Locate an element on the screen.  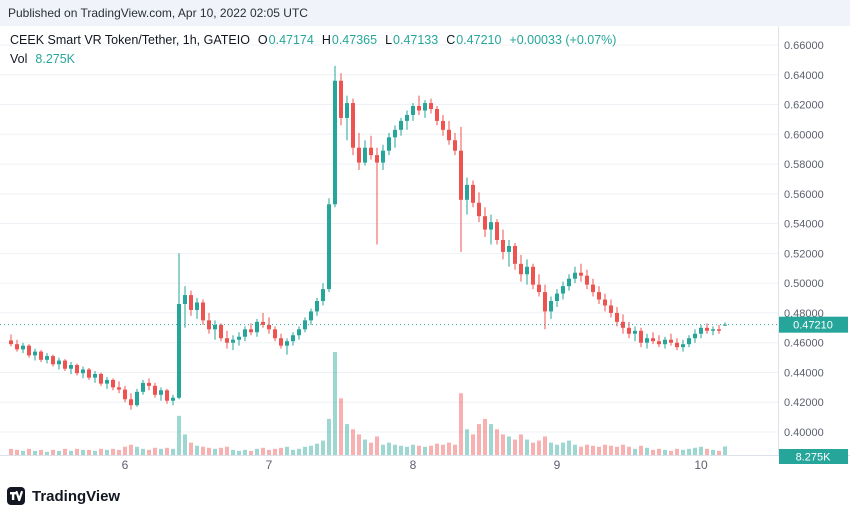
price-axis-label: 0.42000 is located at coordinates (804, 403).